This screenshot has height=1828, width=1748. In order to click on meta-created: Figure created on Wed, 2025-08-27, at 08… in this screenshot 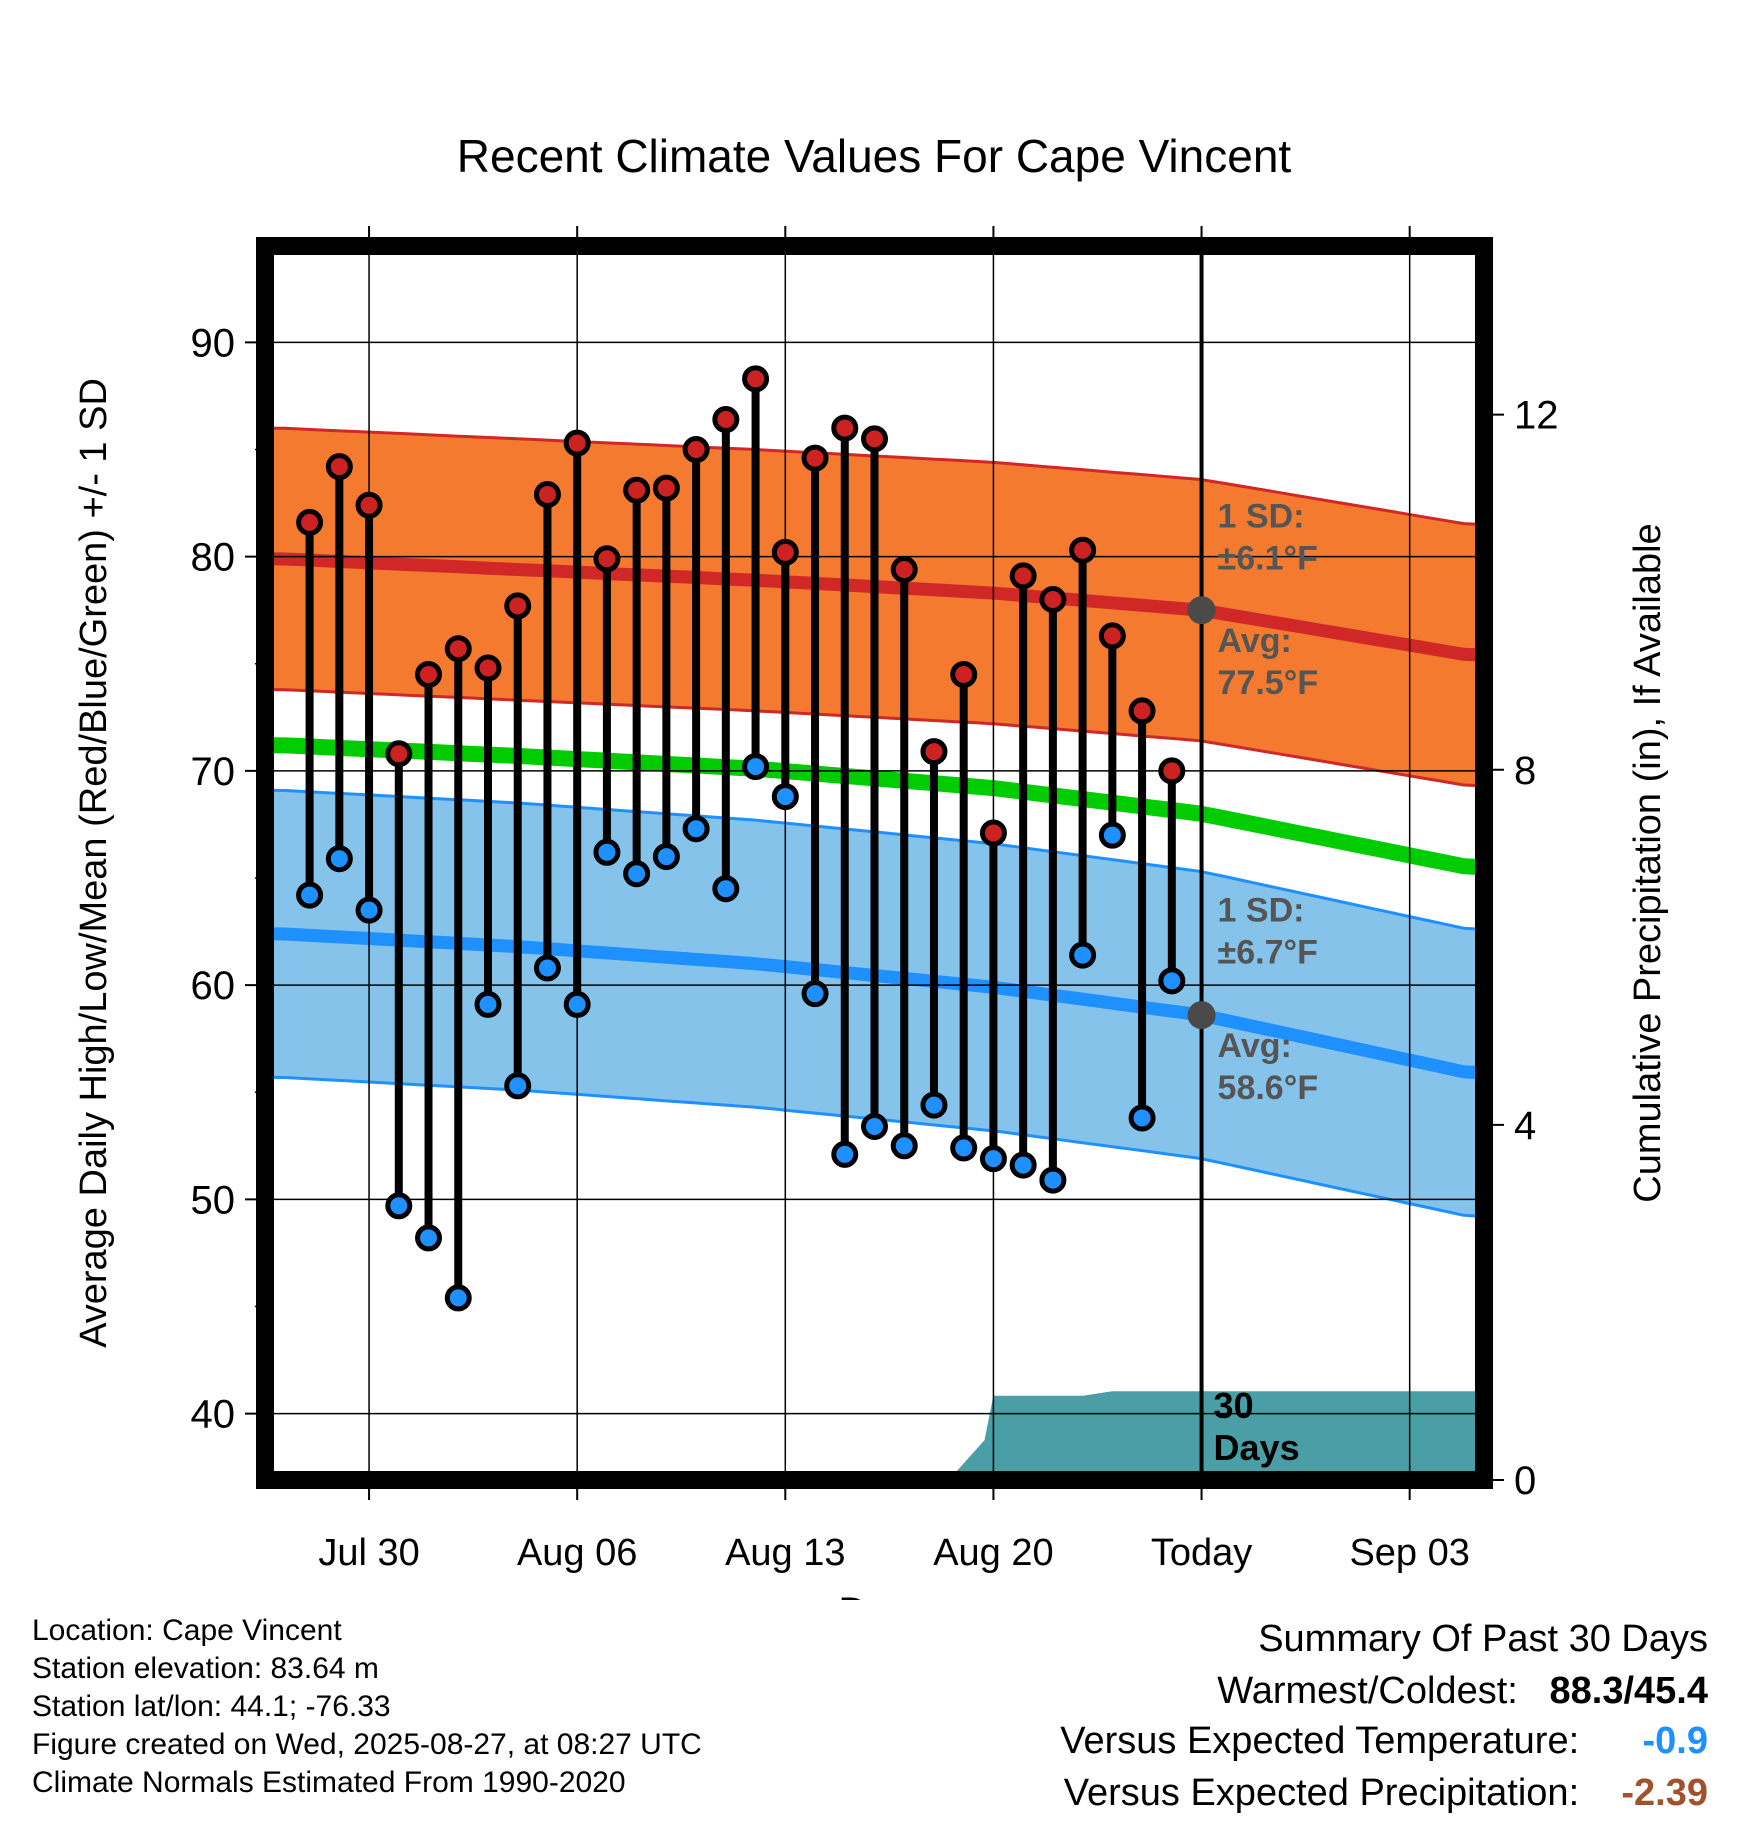, I will do `click(367, 1744)`.